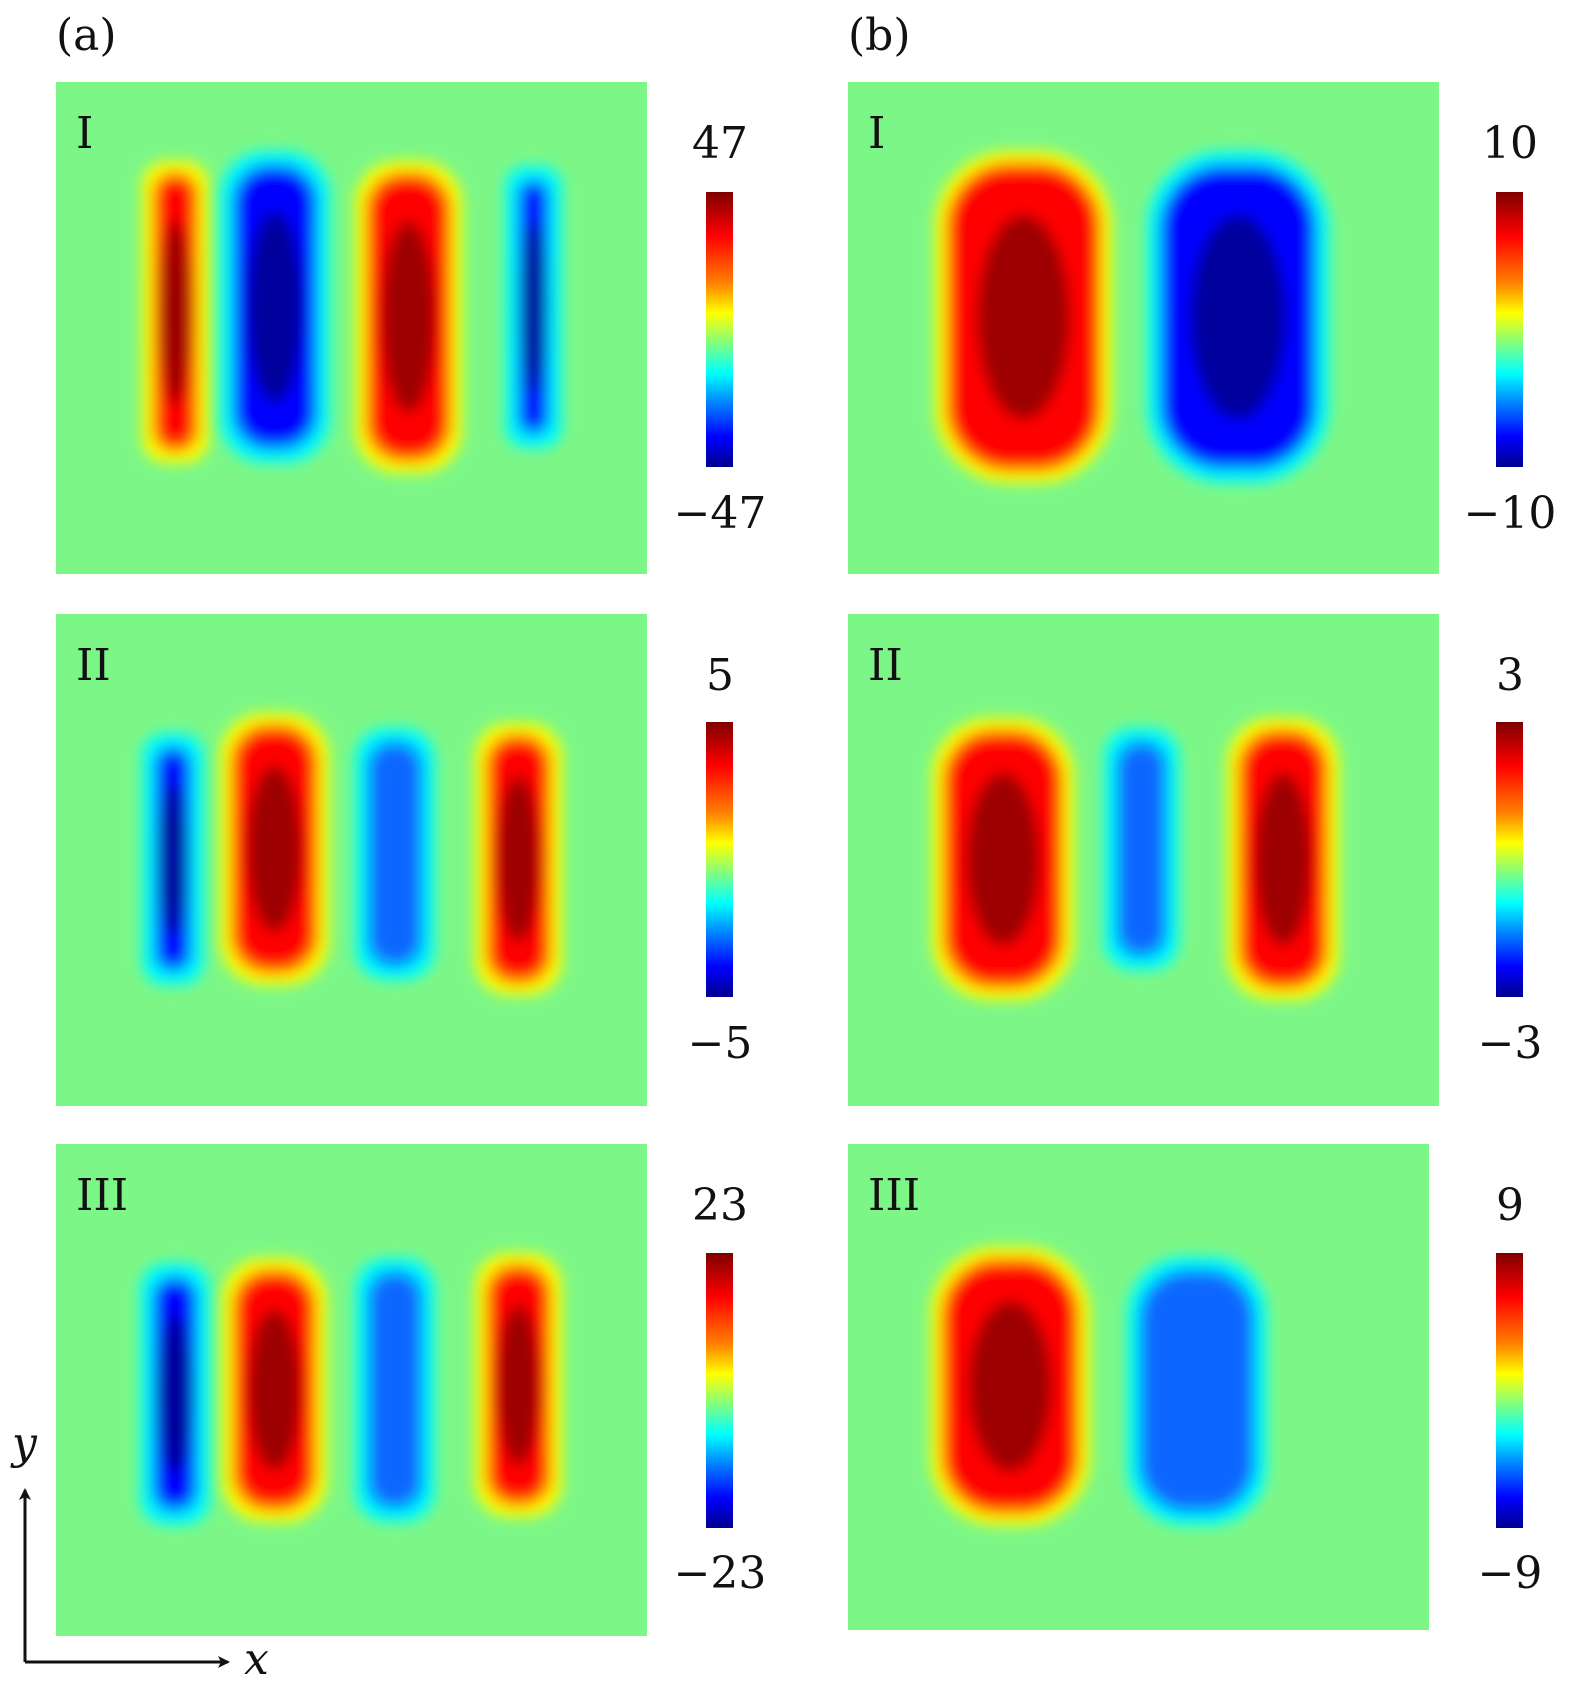 This screenshot has height=1703, width=1575. I want to click on colorbar-min-a-III: −23, so click(720, 1573).